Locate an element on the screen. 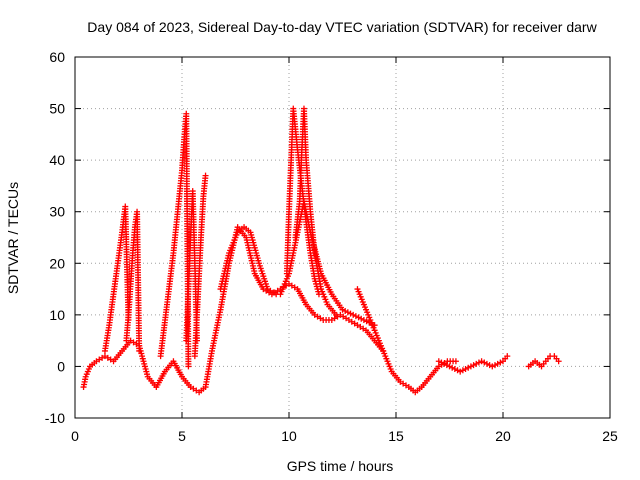 The height and width of the screenshot is (480, 640). series-spike-2_8h is located at coordinates (133, 281).